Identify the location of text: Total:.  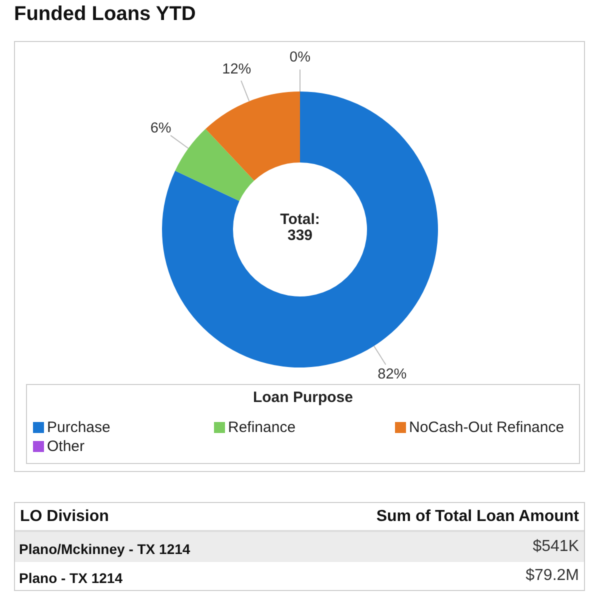
(300, 219).